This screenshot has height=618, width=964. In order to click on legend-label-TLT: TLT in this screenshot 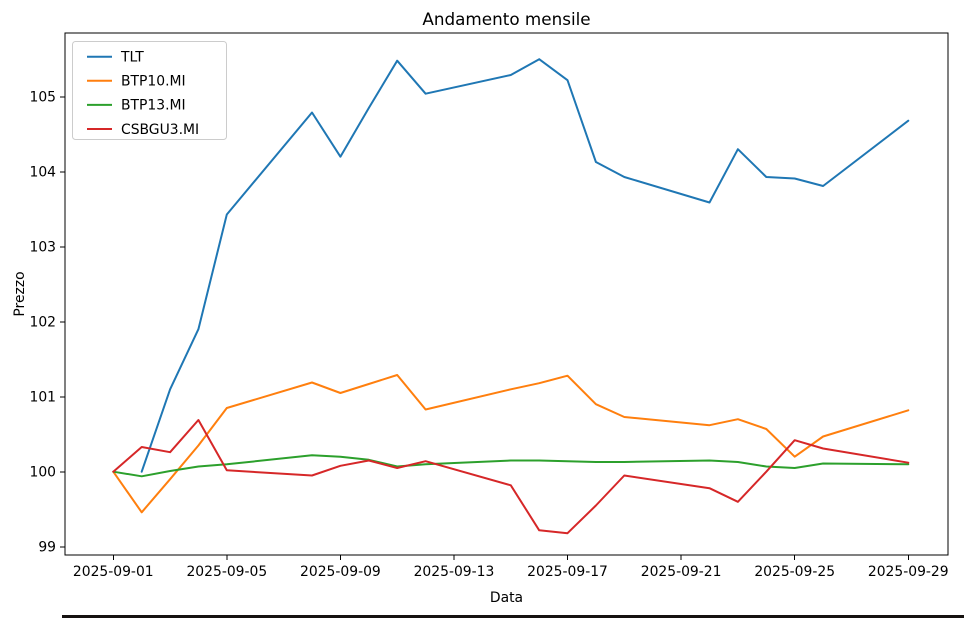, I will do `click(132, 58)`.